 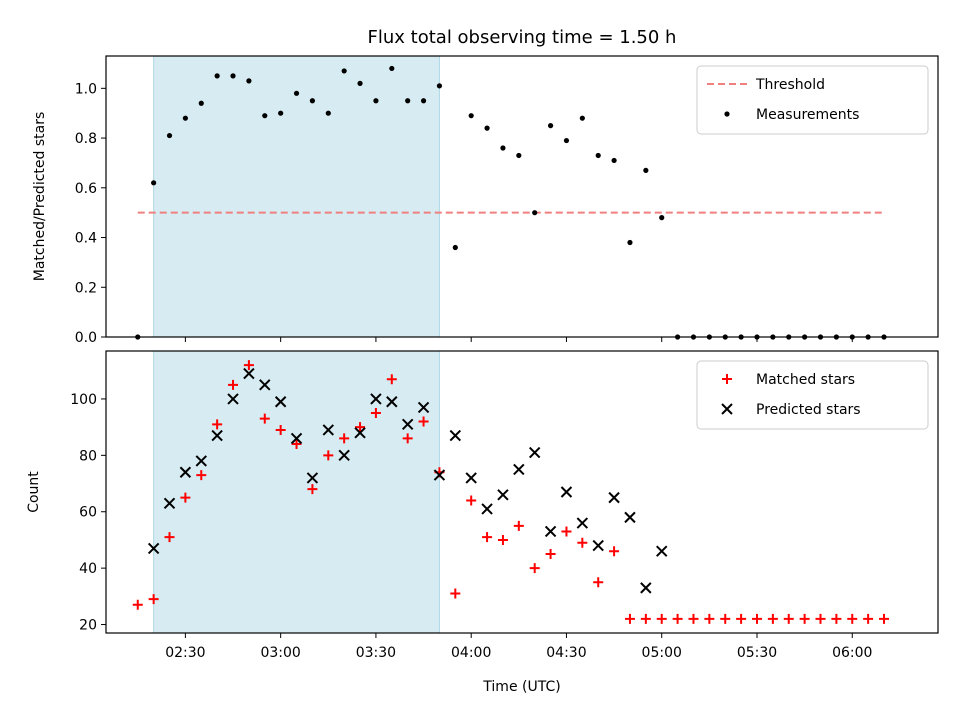 I want to click on x-tick-label: 05:30, so click(x=757, y=653).